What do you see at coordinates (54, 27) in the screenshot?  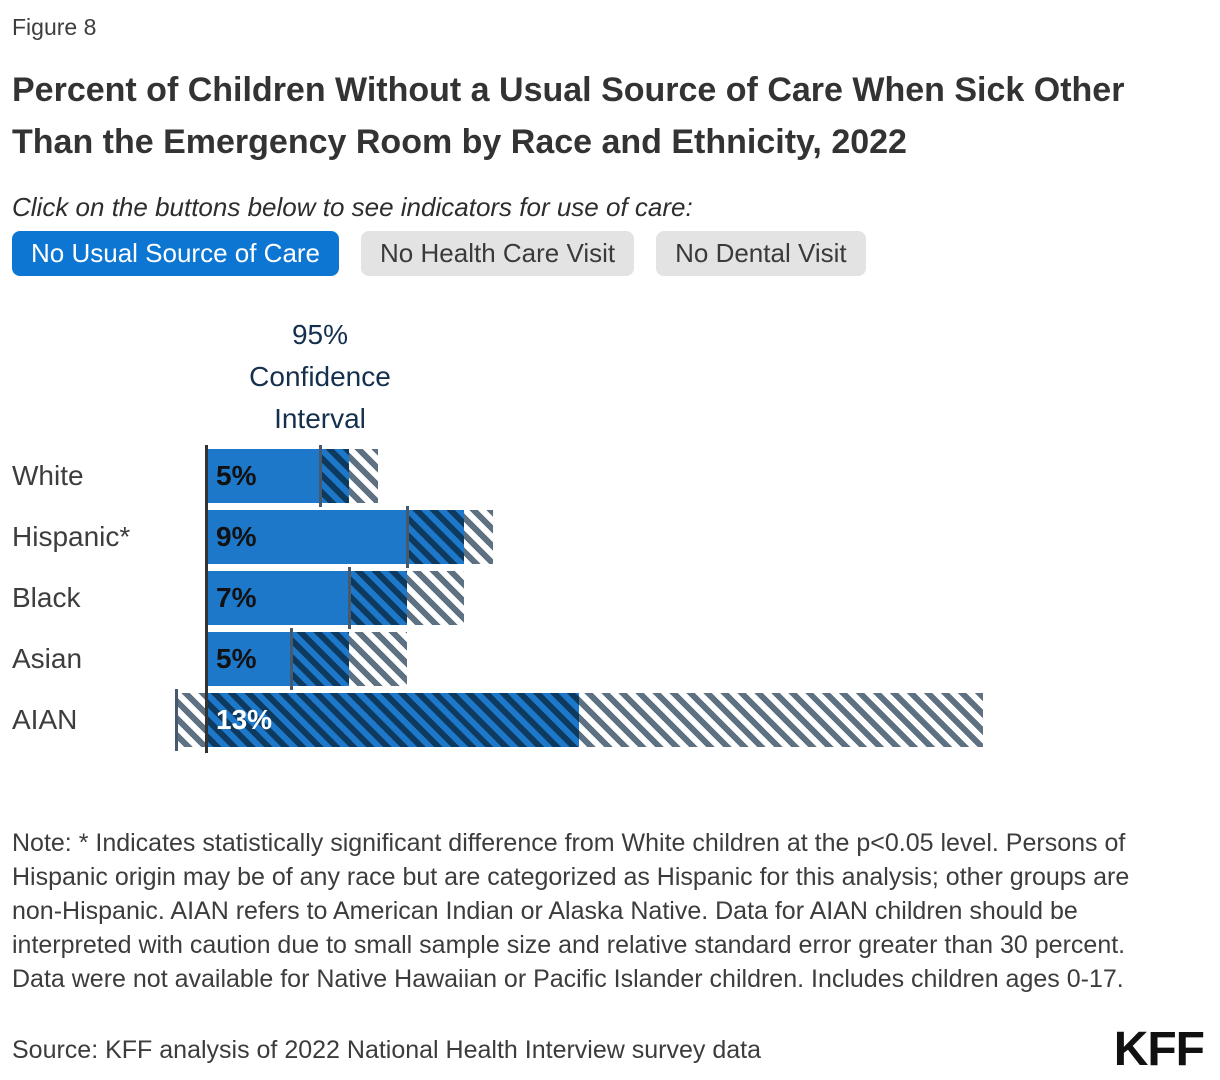 I see `figure-label: Figure 8` at bounding box center [54, 27].